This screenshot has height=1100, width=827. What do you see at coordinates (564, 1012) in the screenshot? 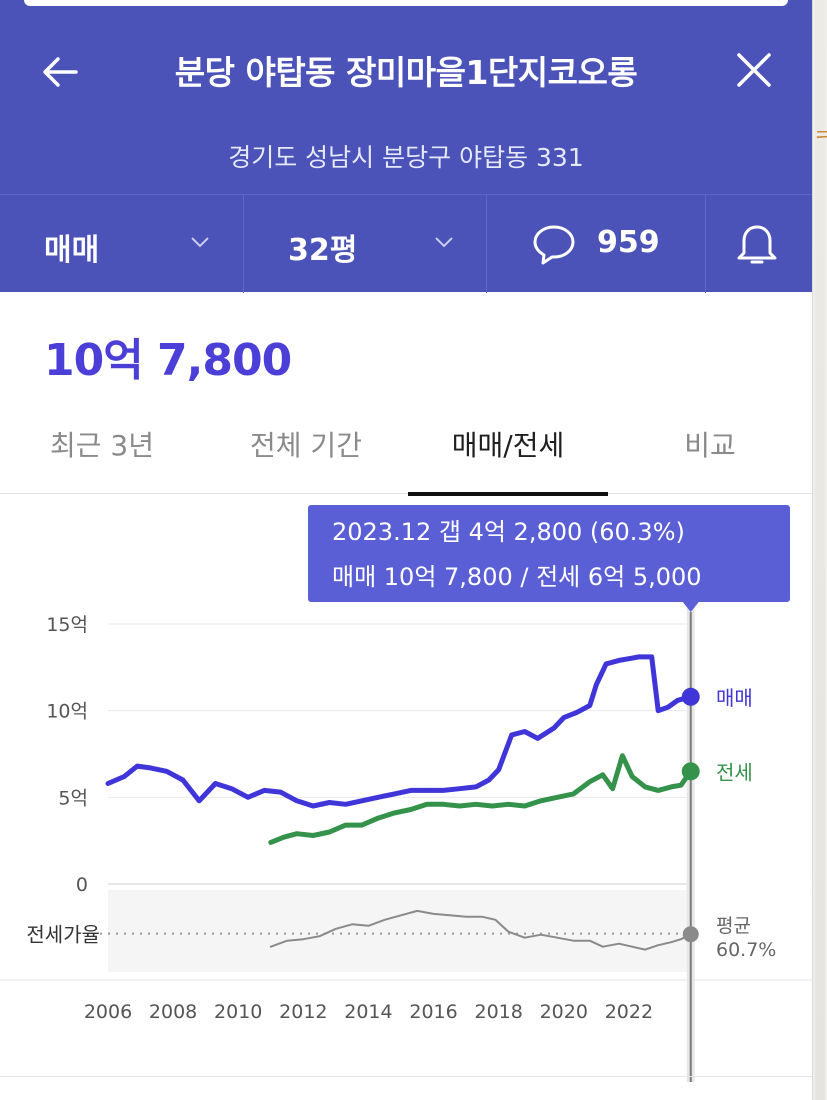
I see `x-tick-label: 2020` at bounding box center [564, 1012].